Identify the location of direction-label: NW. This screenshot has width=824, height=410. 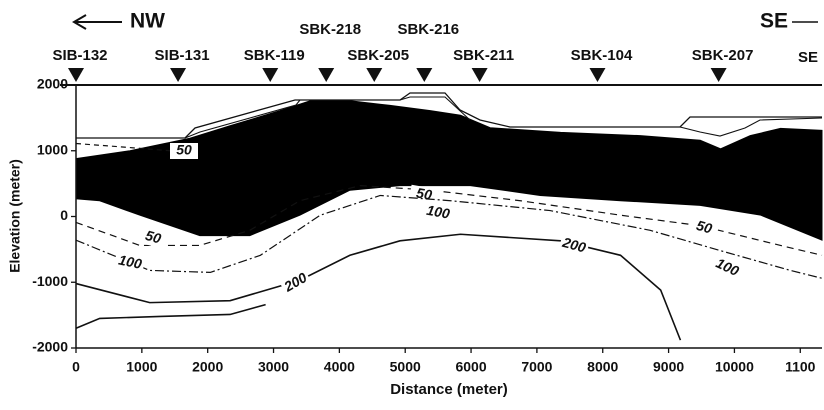
(147, 21).